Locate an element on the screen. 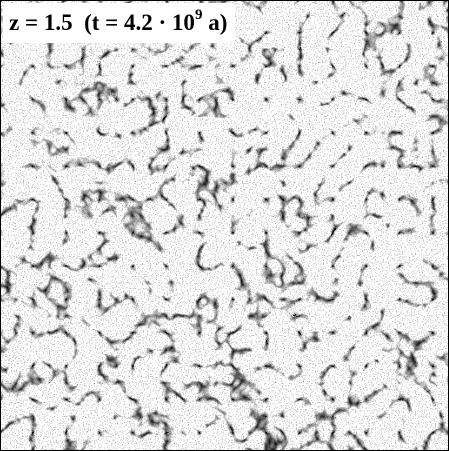 The width and height of the screenshot is (449, 451). time-unit: a) is located at coordinates (218, 22).